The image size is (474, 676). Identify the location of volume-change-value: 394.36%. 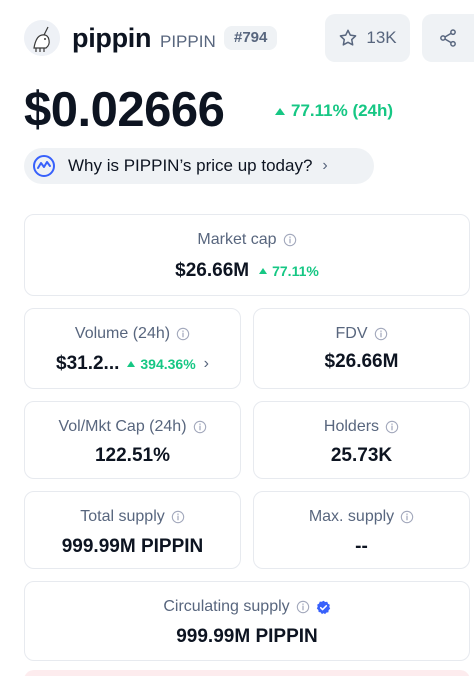
(168, 364).